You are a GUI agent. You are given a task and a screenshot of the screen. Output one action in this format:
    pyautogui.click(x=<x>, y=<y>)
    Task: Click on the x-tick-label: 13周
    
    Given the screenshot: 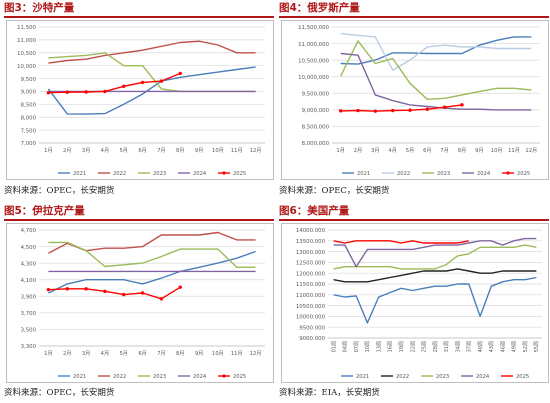 What is the action you would take?
    pyautogui.click(x=379, y=346)
    